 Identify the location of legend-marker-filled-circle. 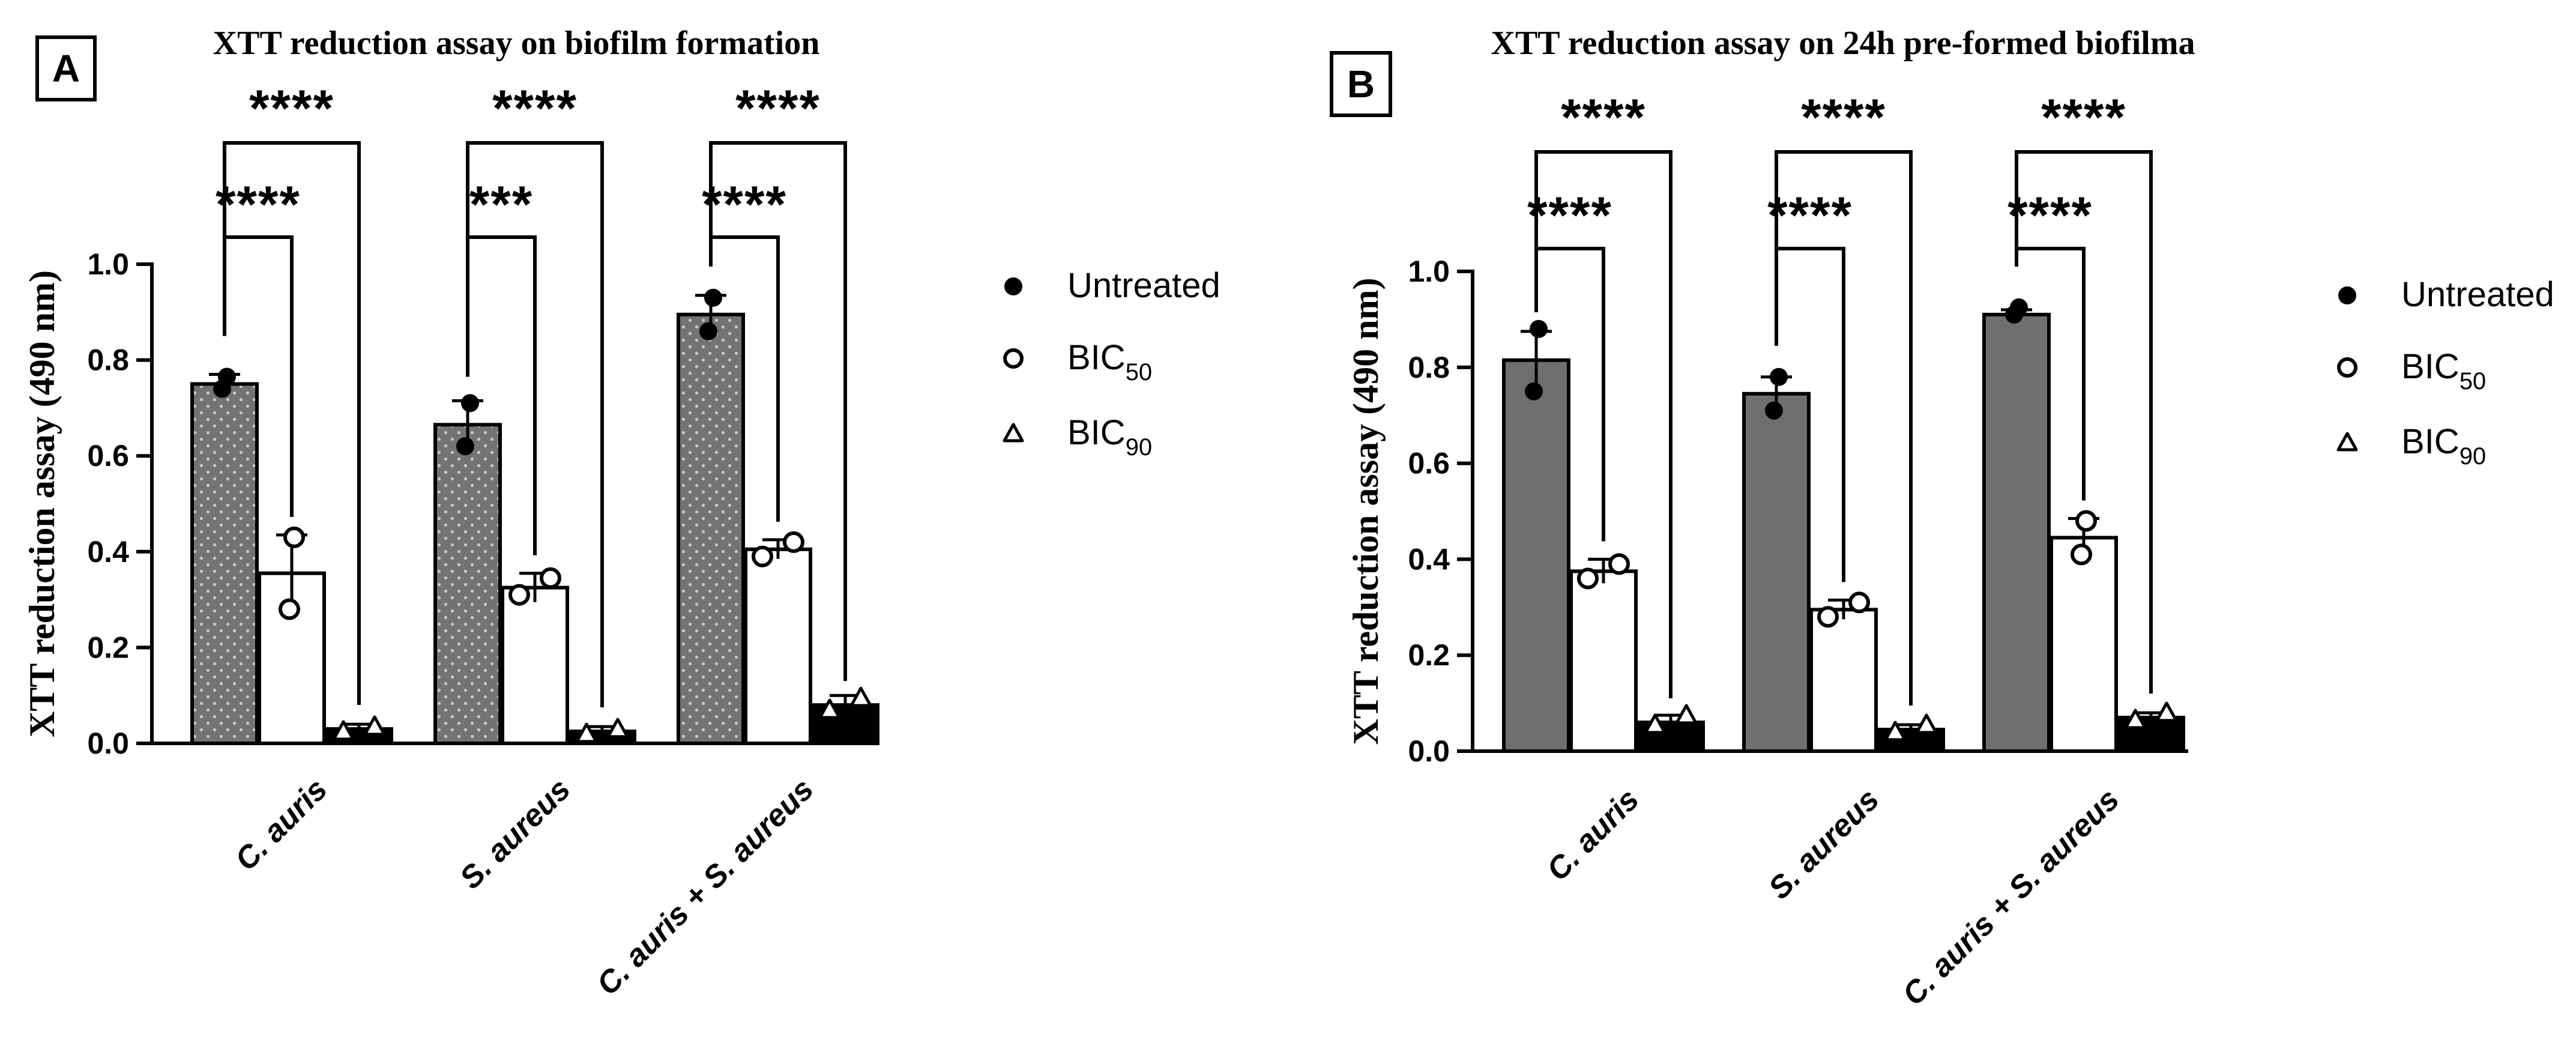
(2347, 295).